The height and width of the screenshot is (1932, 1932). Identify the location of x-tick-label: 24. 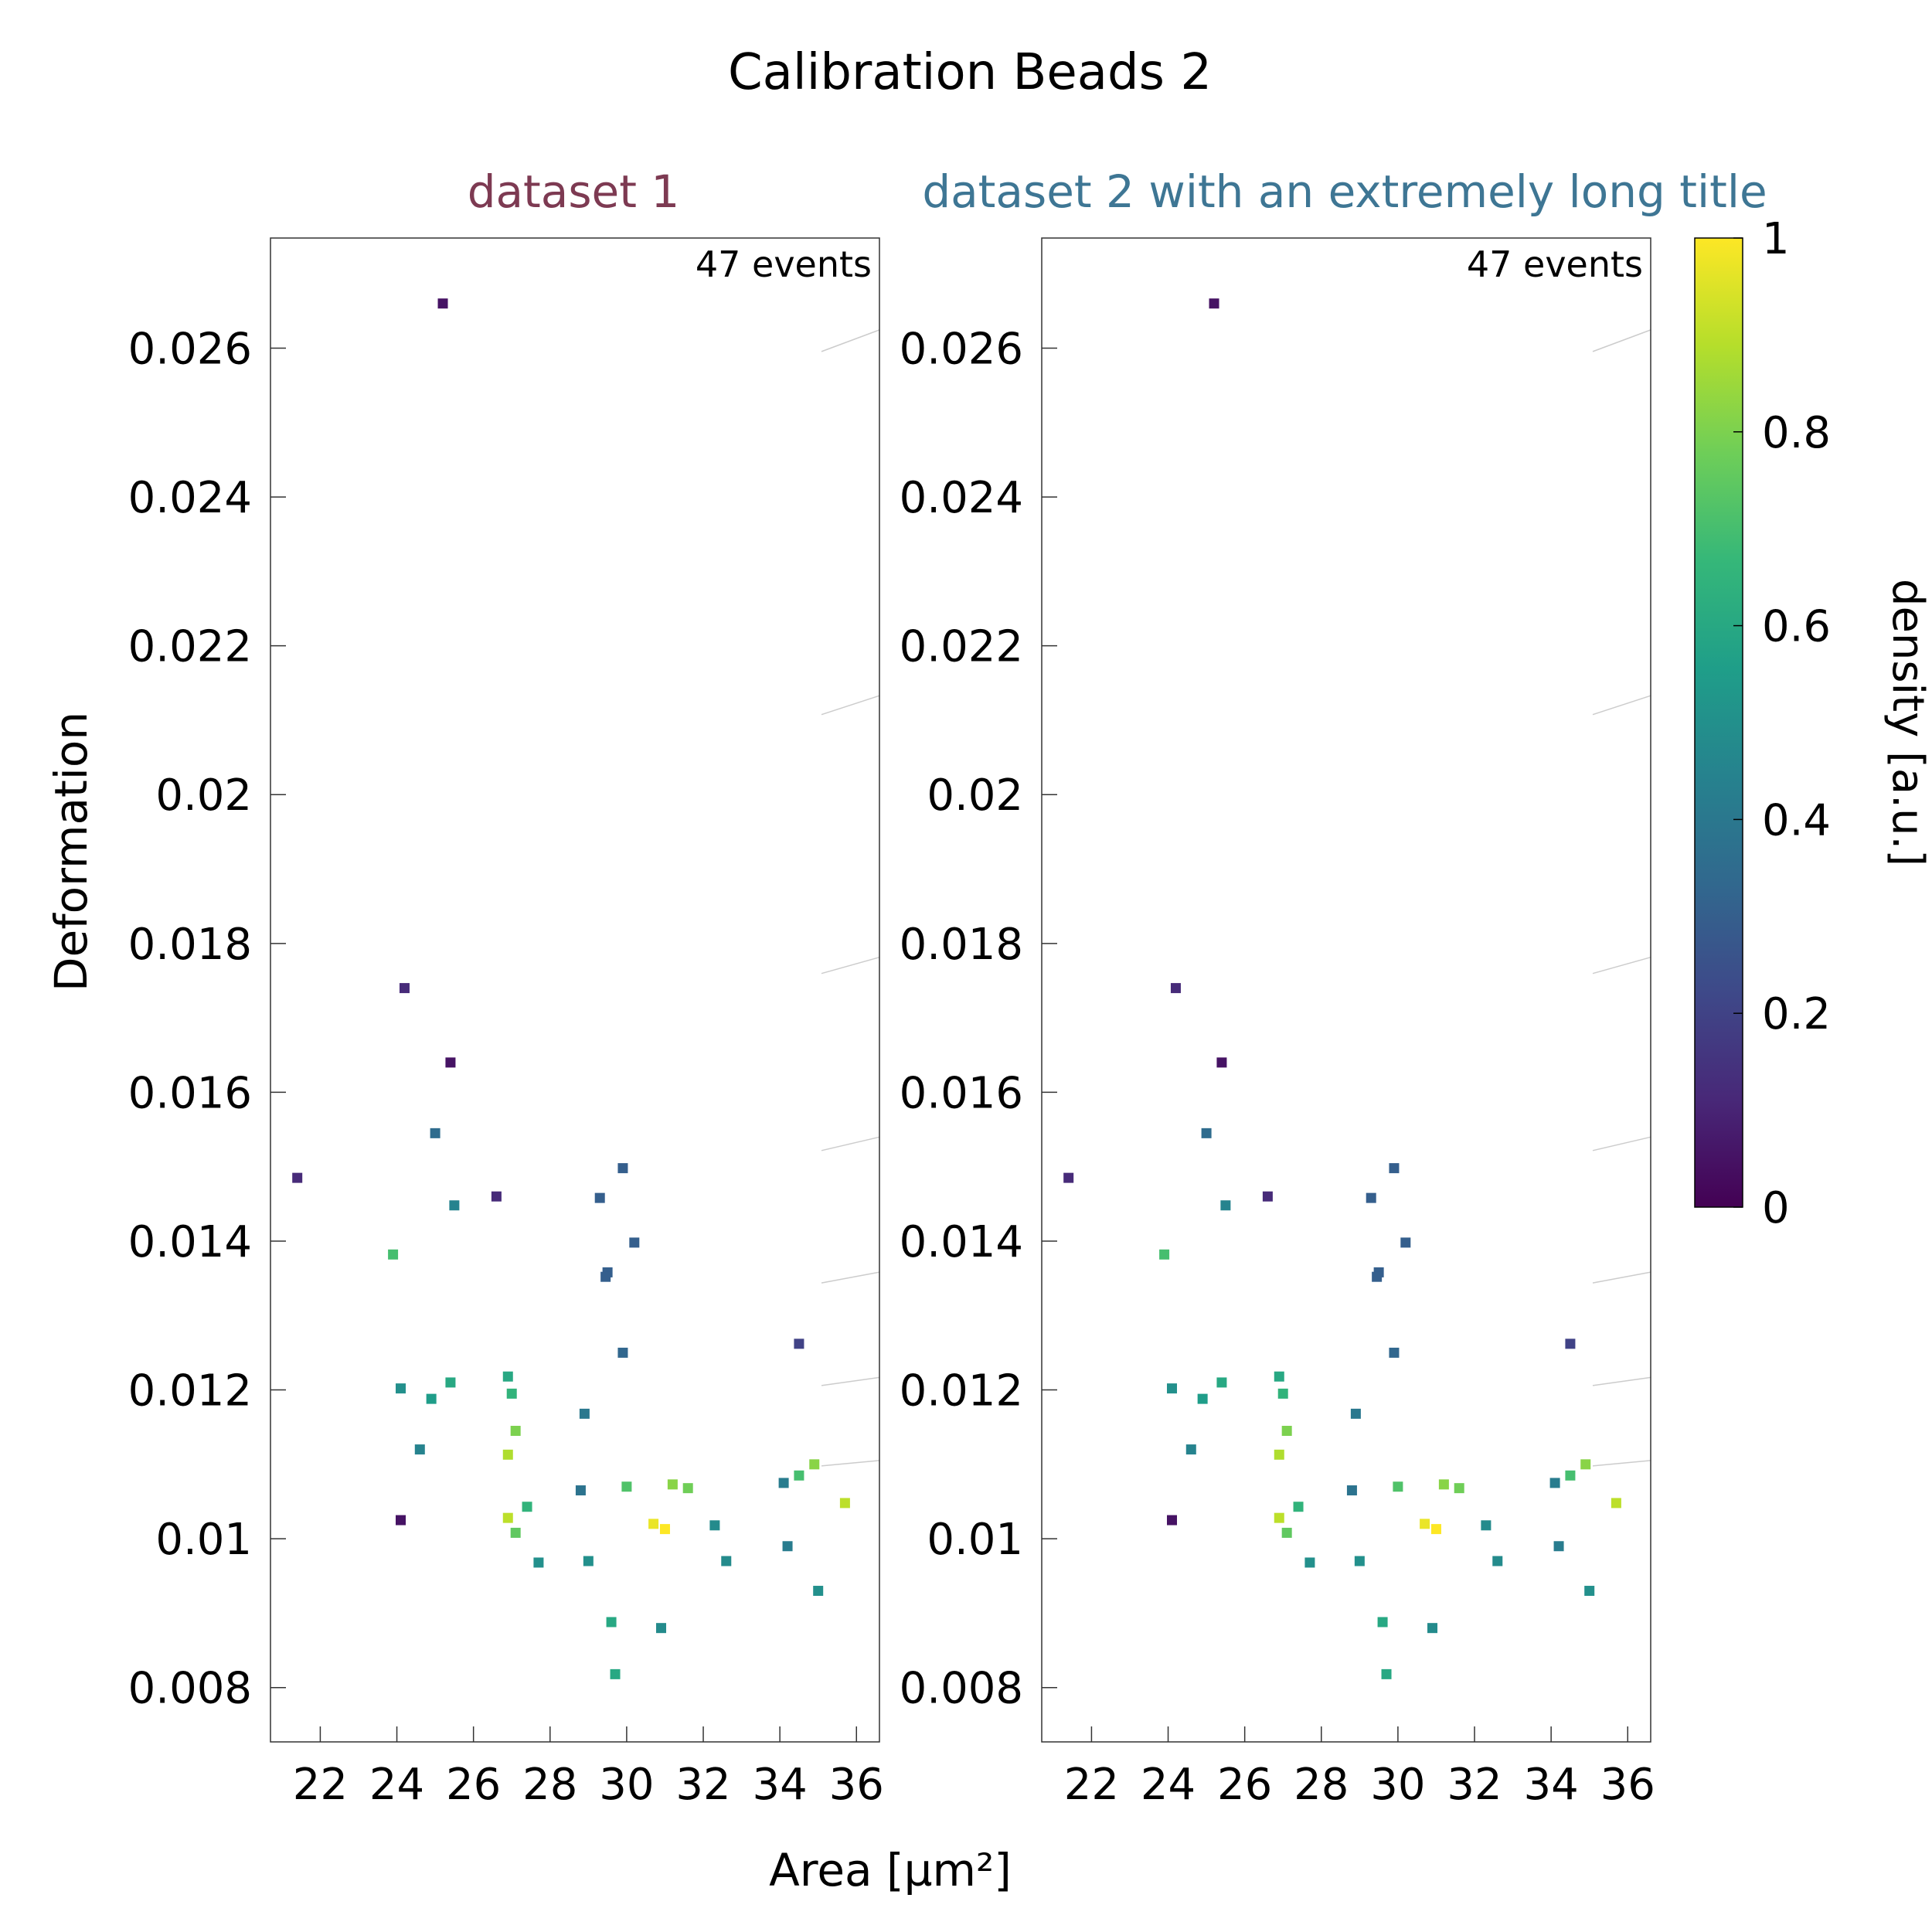
(396, 1785).